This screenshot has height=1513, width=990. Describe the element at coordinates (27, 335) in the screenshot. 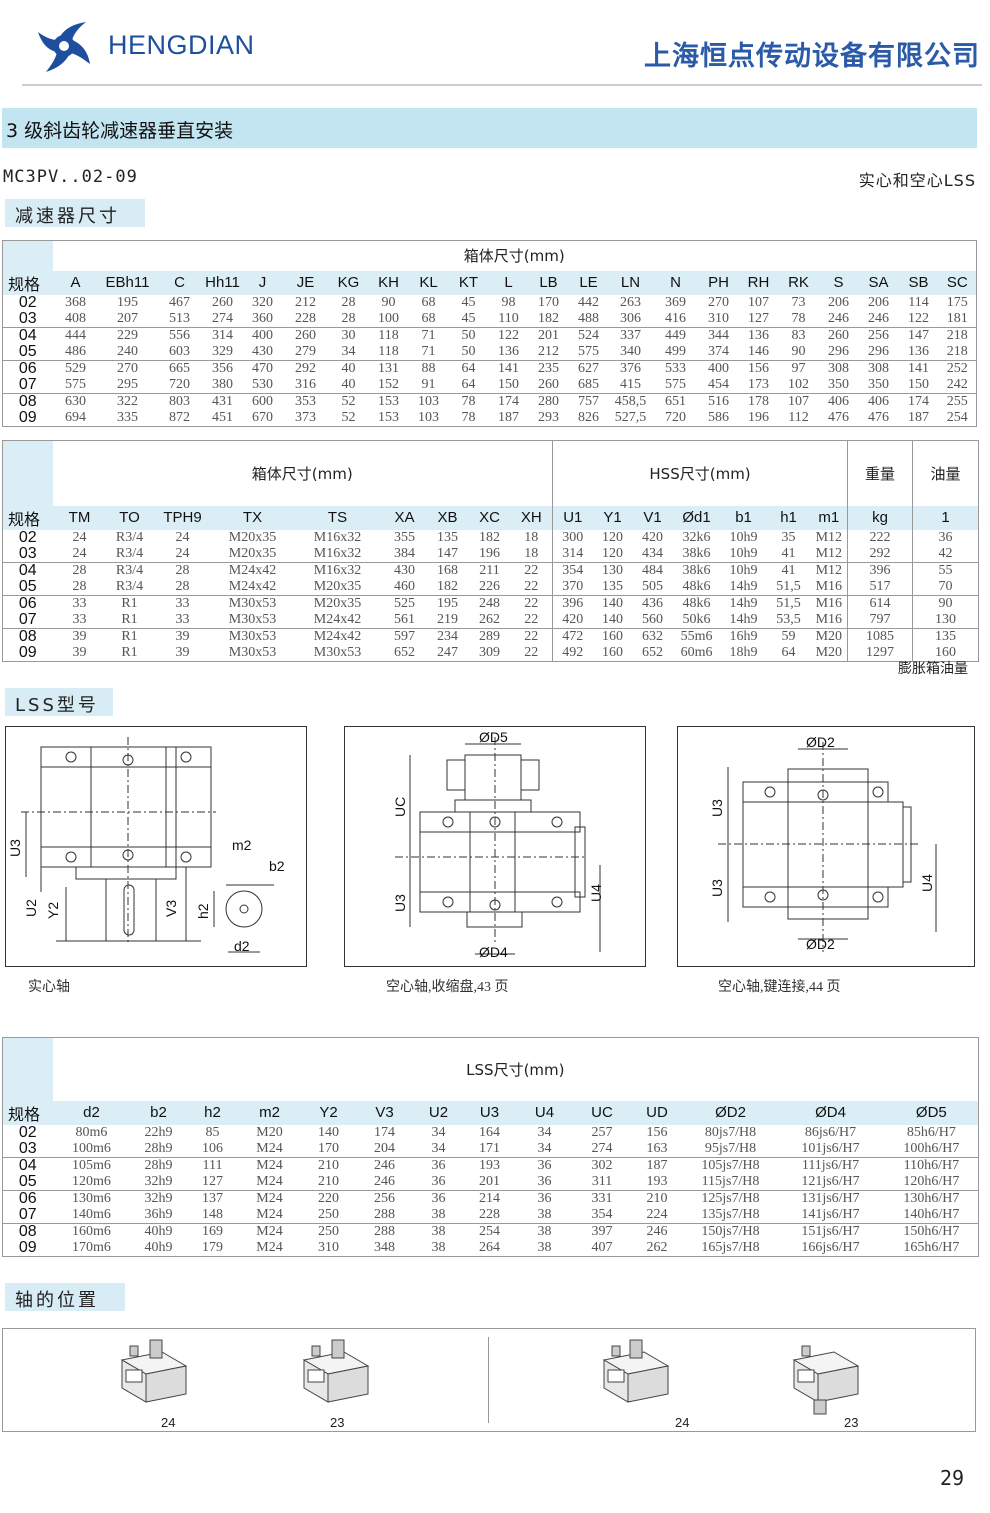

I see `size-cell: 04` at that location.